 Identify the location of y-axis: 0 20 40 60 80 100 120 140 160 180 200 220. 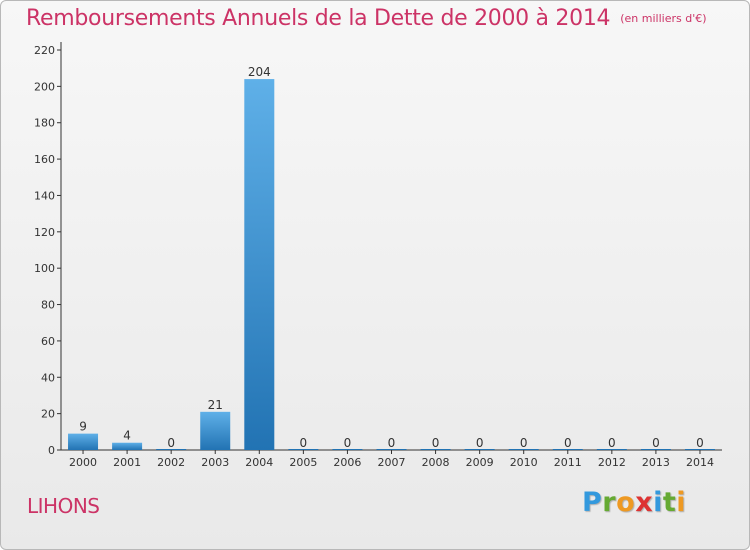
(48, 249).